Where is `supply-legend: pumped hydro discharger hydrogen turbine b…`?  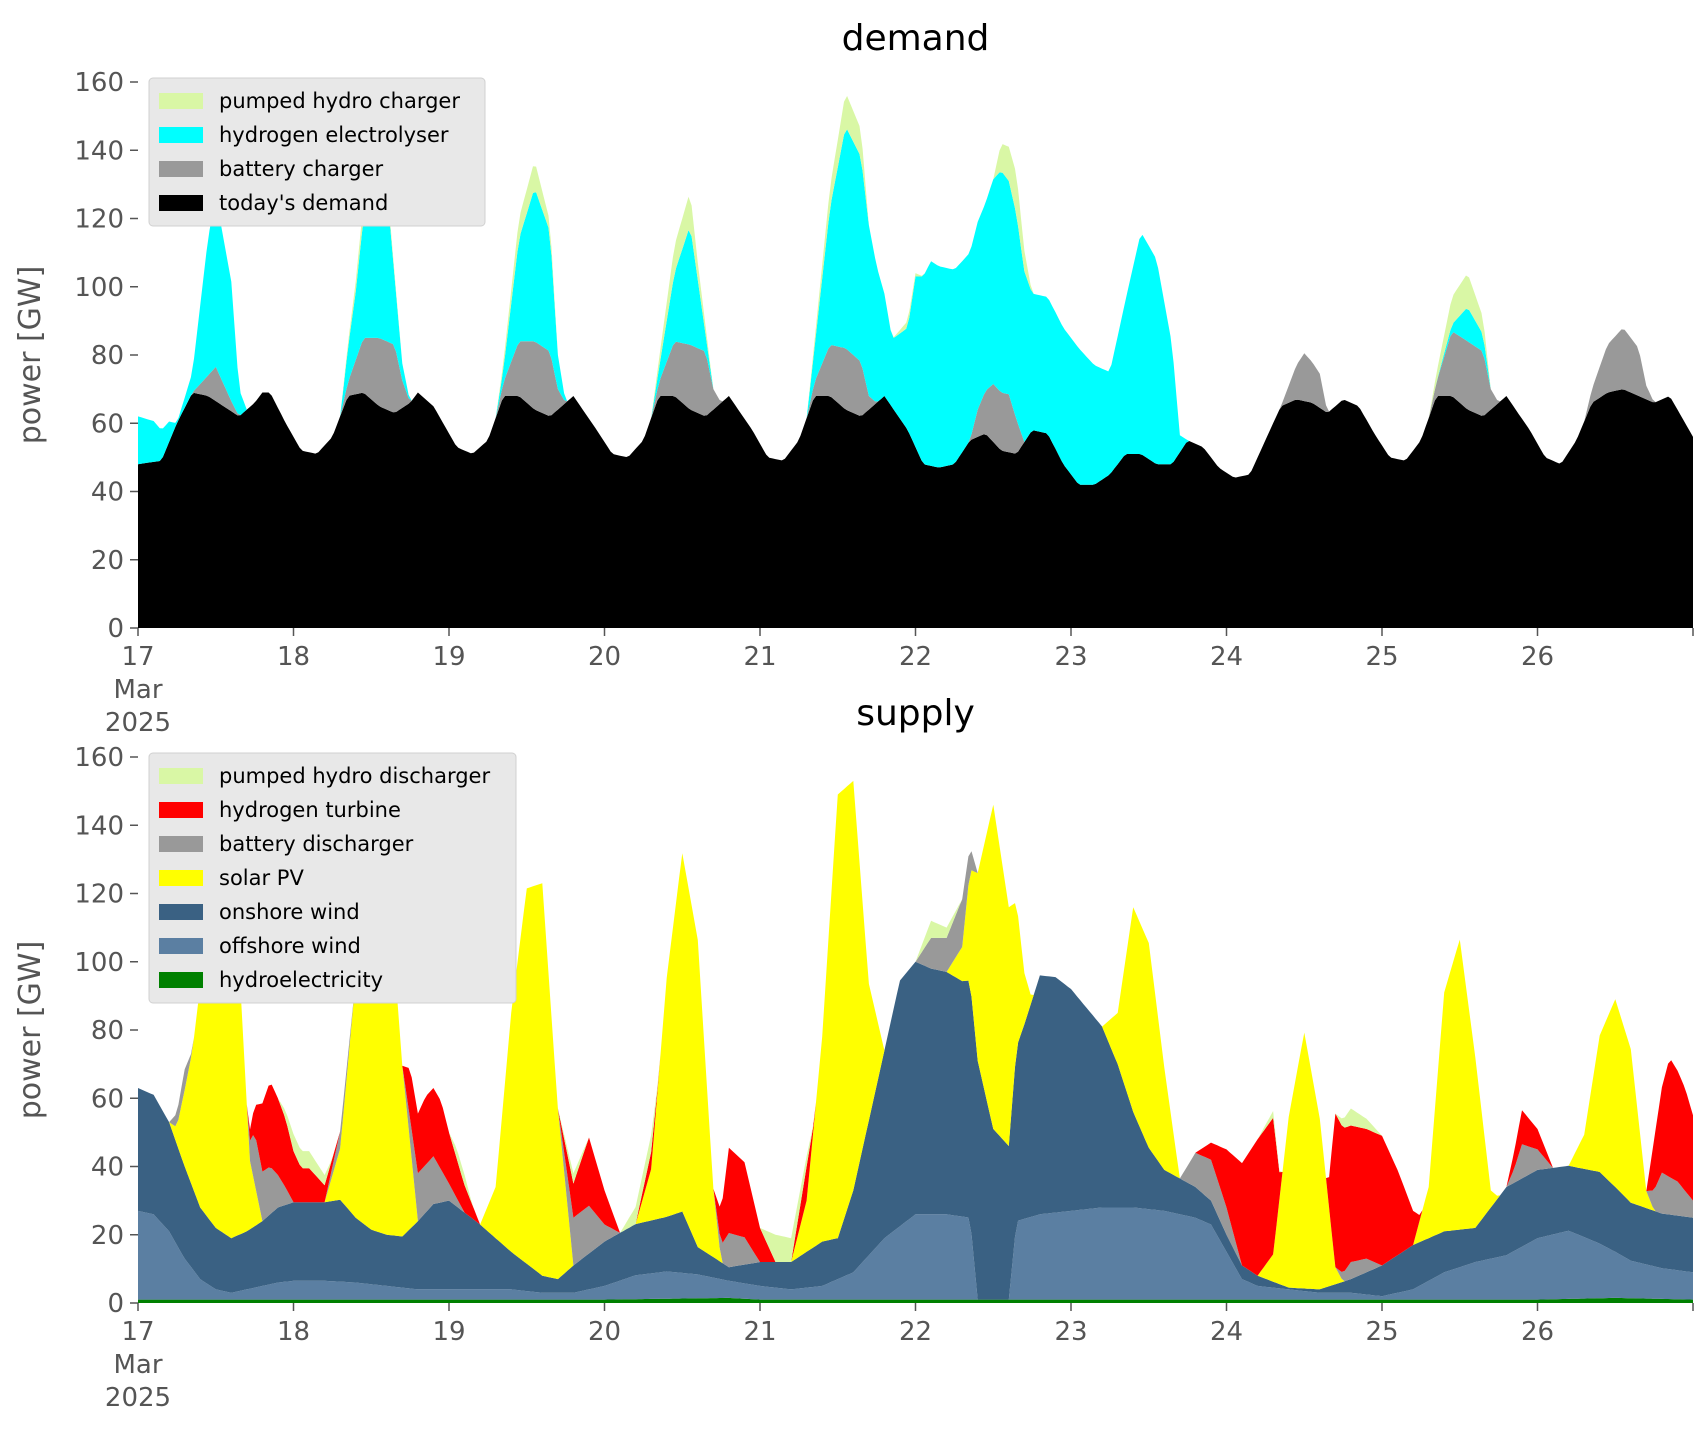 supply-legend: pumped hydro discharger hydrogen turbine b… is located at coordinates (332, 878).